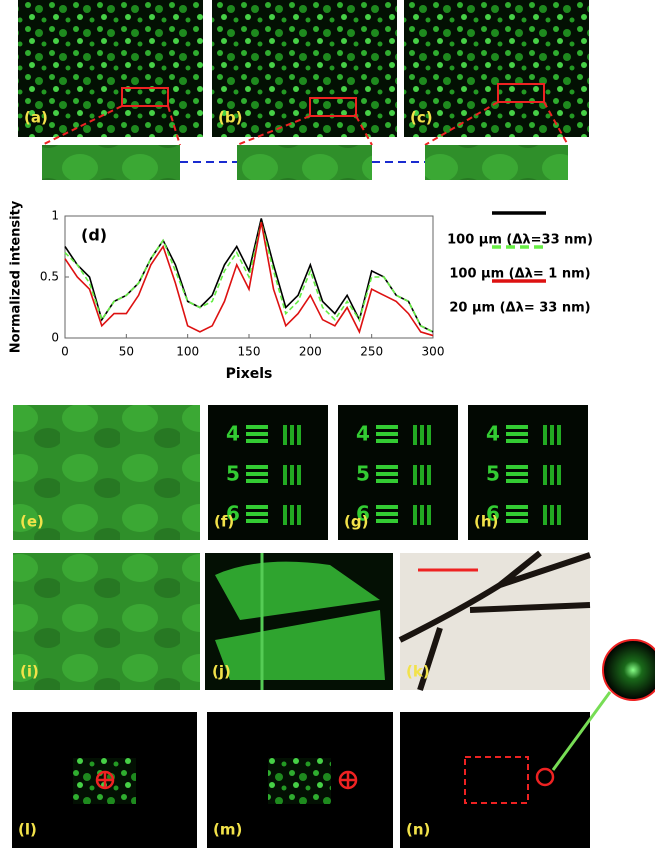  Describe the element at coordinates (519, 274) in the screenshot. I see `legend-label: 100 µm (Δλ= 1 nm)` at that location.